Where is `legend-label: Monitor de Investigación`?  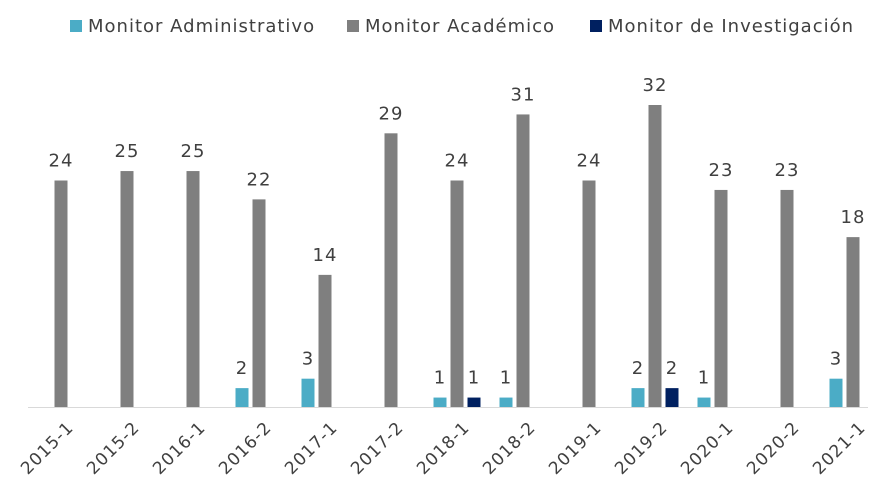 legend-label: Monitor de Investigación is located at coordinates (731, 26).